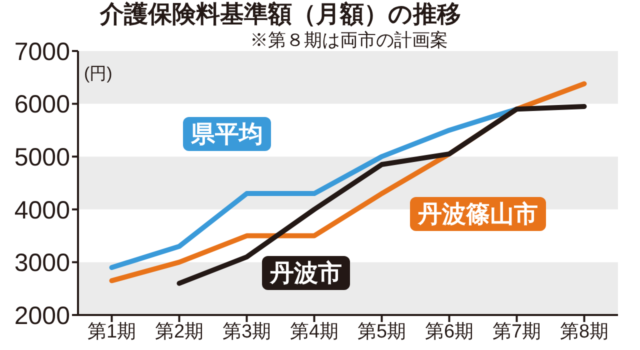  I want to click on x-tick-label: 第1期, so click(111, 331).